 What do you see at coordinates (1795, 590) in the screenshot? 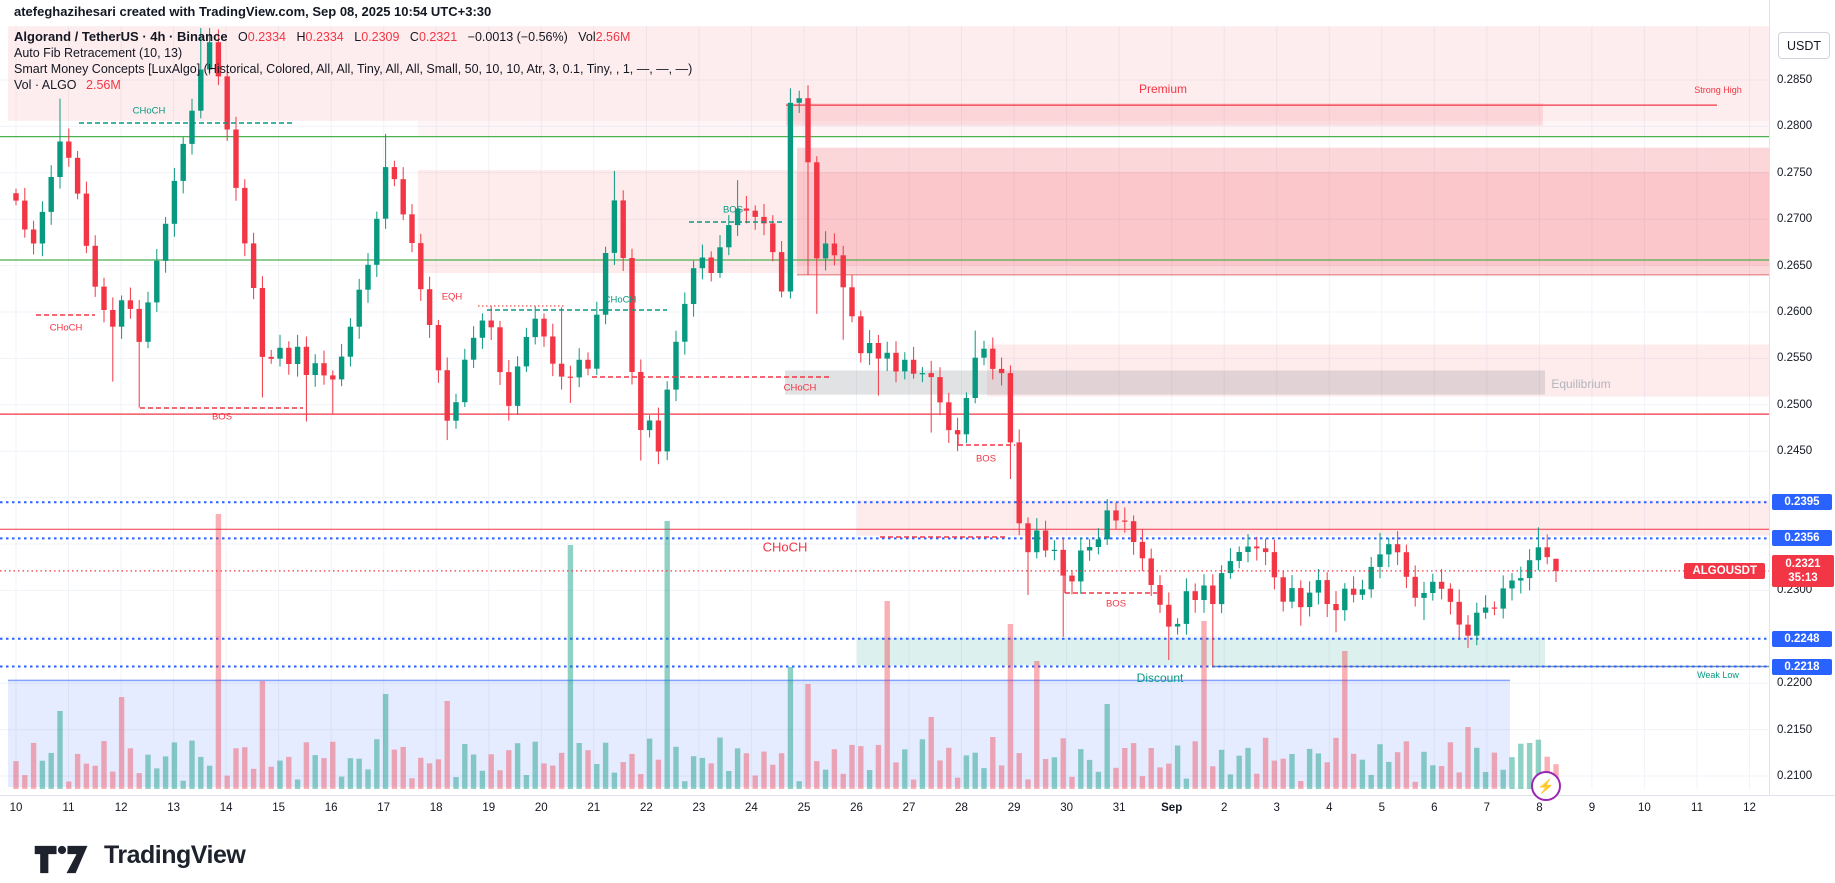
I see `price-tick-label: 0.2300` at bounding box center [1795, 590].